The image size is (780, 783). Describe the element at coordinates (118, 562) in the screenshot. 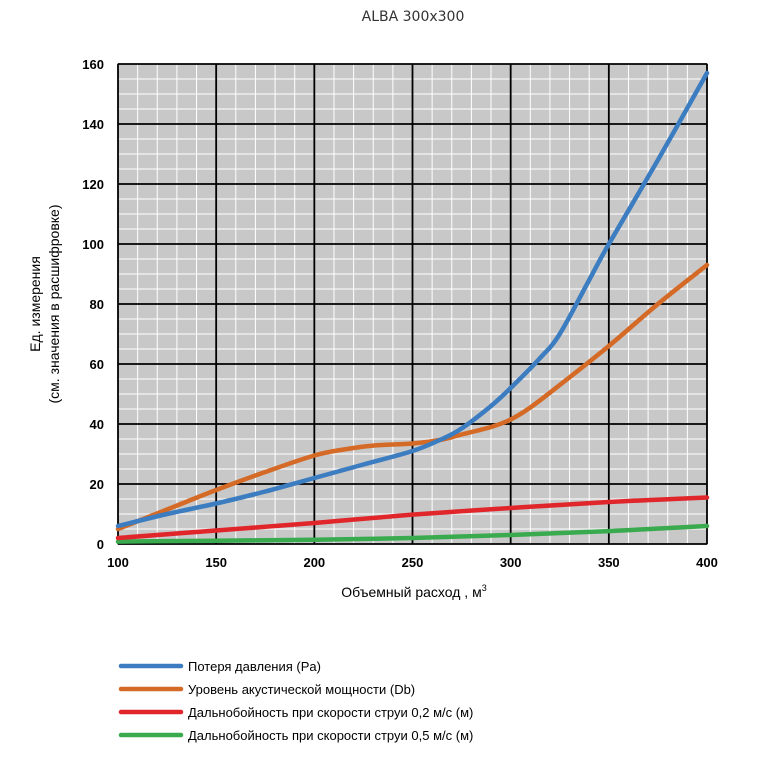

I see `x-tick-label: 100` at that location.